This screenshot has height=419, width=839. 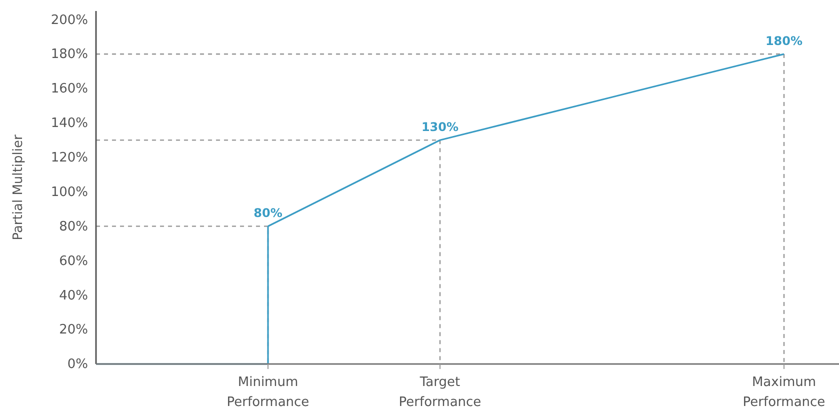 I want to click on data-label: 80%, so click(x=268, y=213).